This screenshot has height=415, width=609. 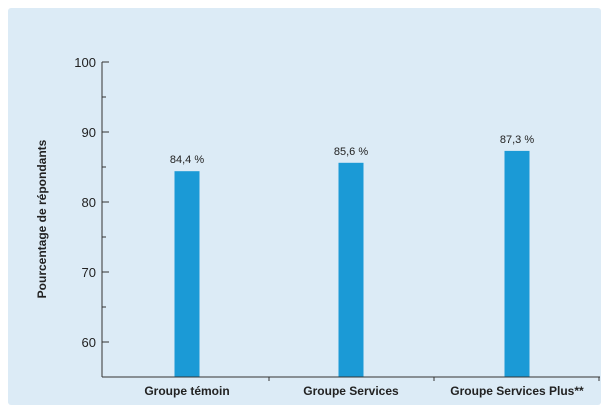 I want to click on data-label-2: 85,6 %, so click(x=351, y=152).